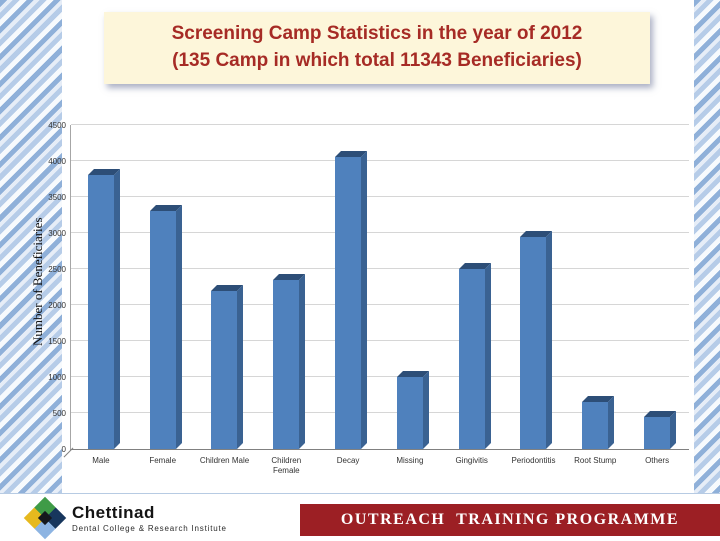 This screenshot has width=720, height=541. Describe the element at coordinates (471, 460) in the screenshot. I see `x-axis-label: Gingivitis` at that location.